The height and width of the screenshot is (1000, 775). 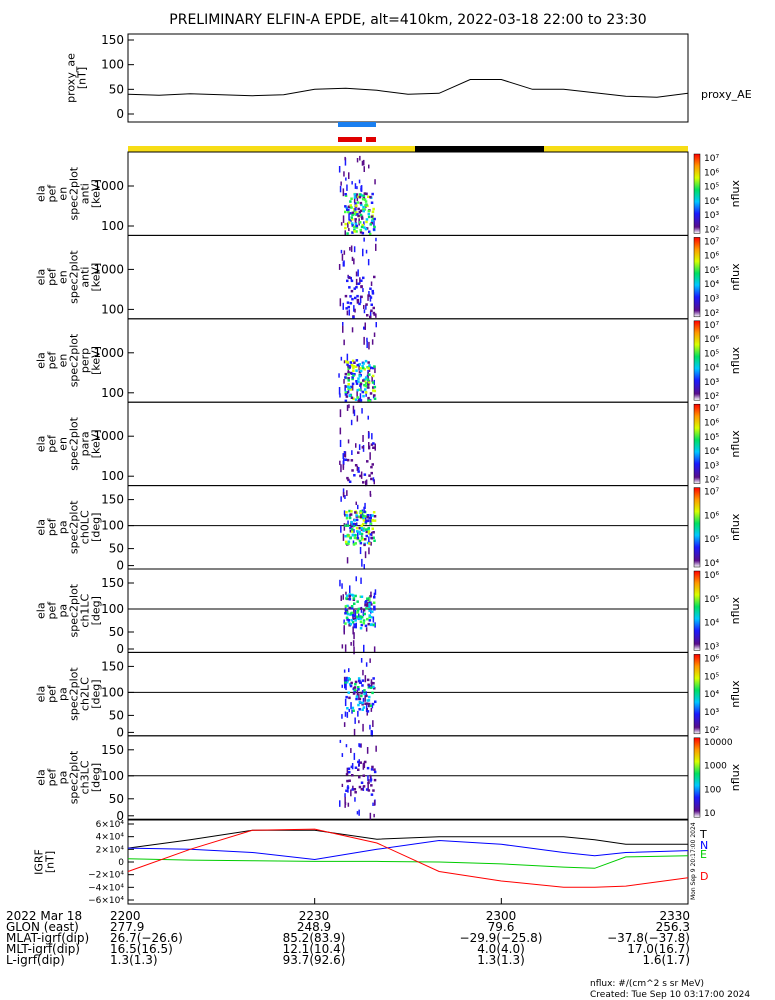 What do you see at coordinates (74, 610) in the screenshot?
I see `y-axis-label-line: spec2plot` at bounding box center [74, 610].